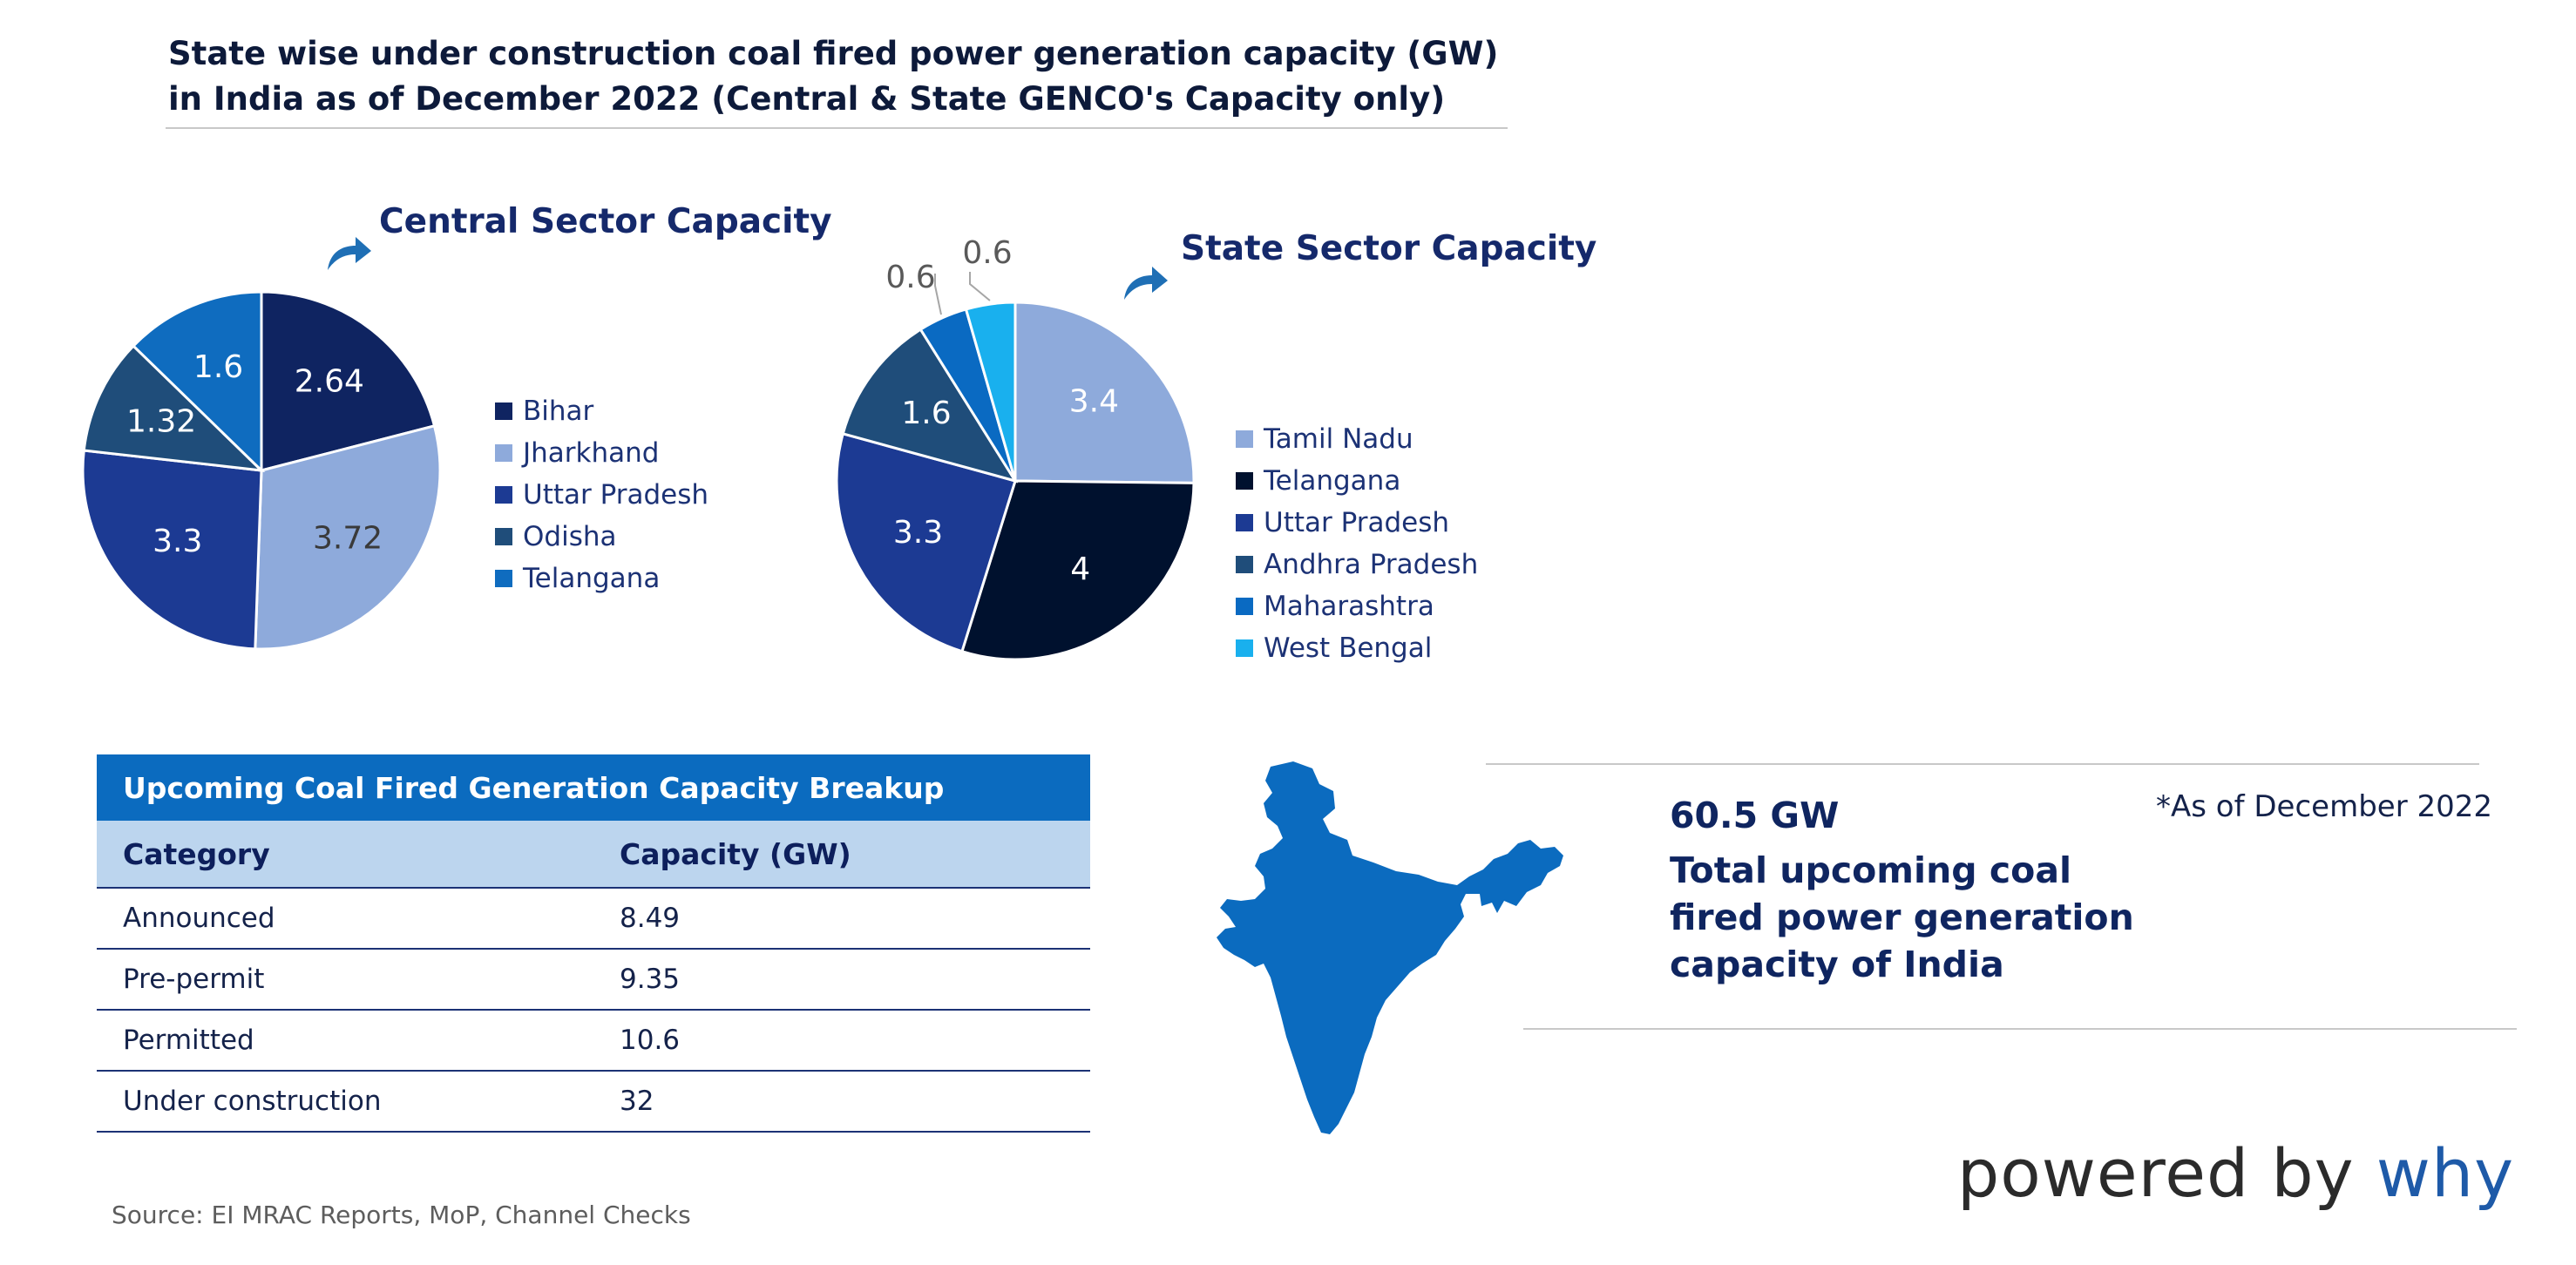 This screenshot has width=2576, height=1265. Describe the element at coordinates (1982, 764) in the screenshot. I see `summary-divider-top` at that location.